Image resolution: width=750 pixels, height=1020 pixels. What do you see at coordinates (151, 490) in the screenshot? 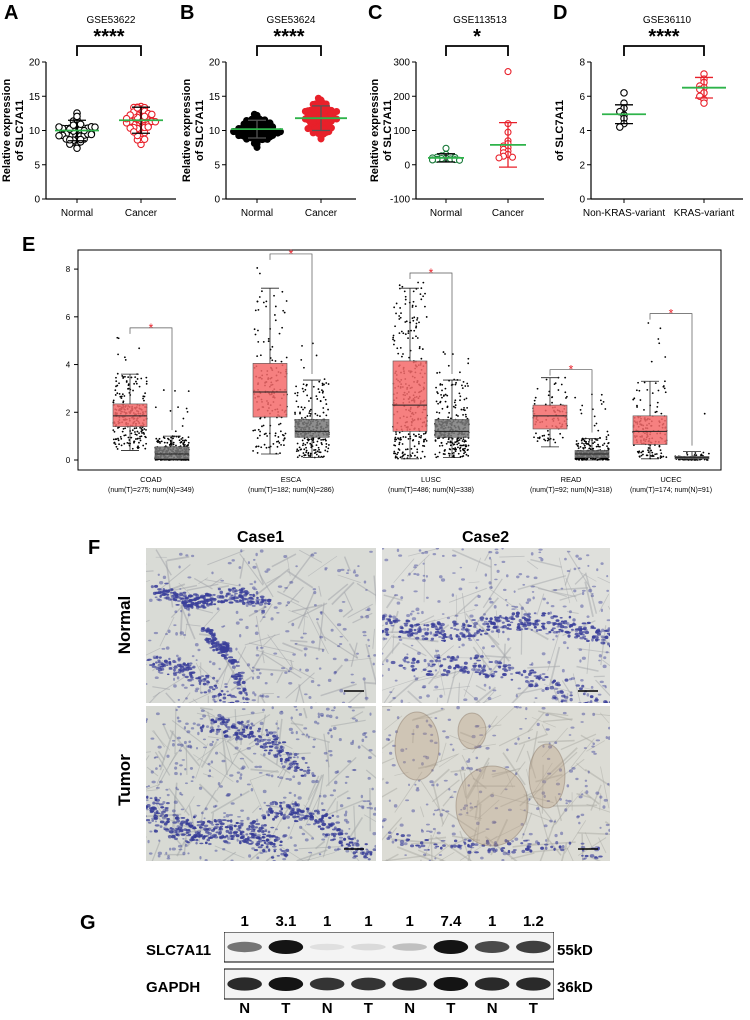
I see `group-sublabel: (num(T)=275; num(N)=349)` at bounding box center [151, 490].